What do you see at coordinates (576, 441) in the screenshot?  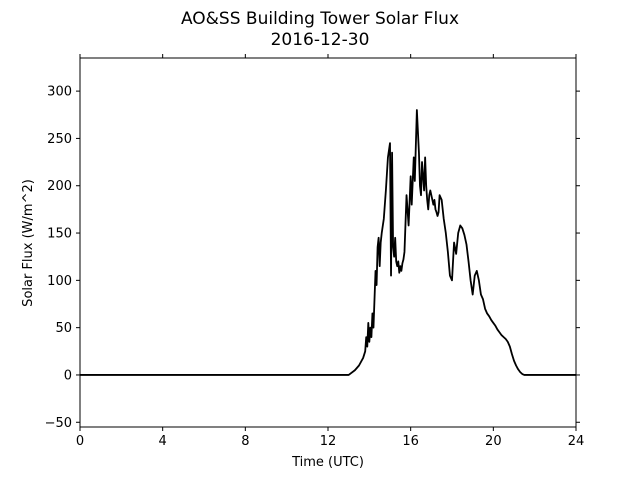 I see `x-tick-label: 24` at bounding box center [576, 441].